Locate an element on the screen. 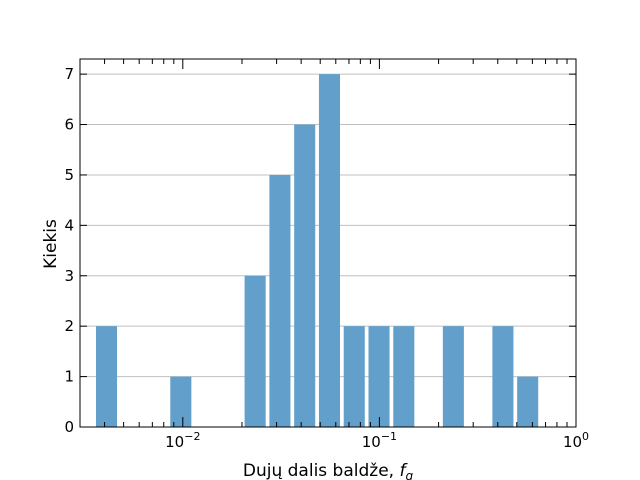 The height and width of the screenshot is (480, 640). y-tick-label: 3 is located at coordinates (69, 276).